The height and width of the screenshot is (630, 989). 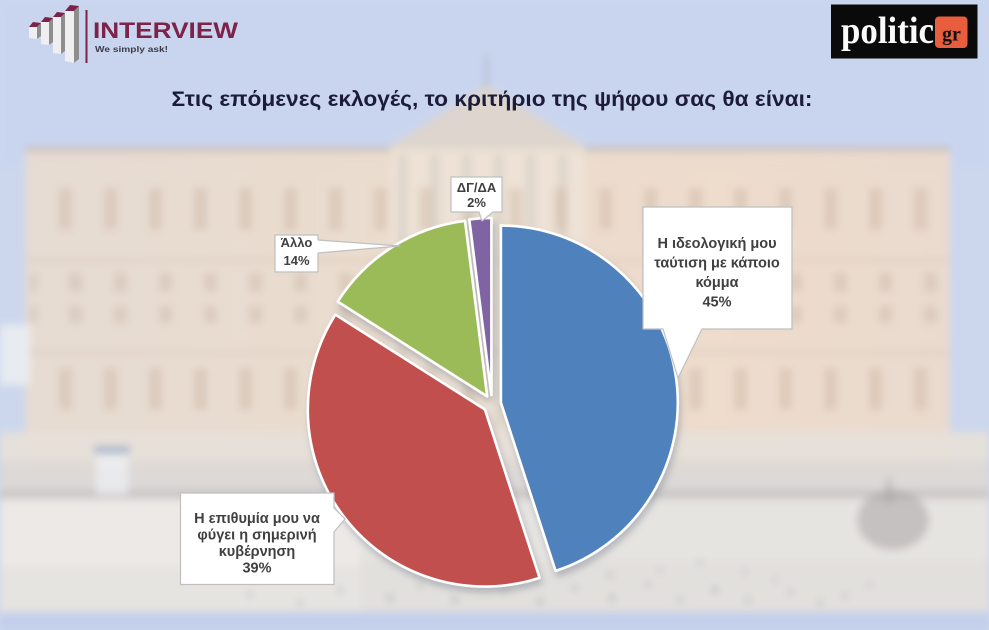 I want to click on svg-text: κυβέρνηση, so click(x=257, y=552).